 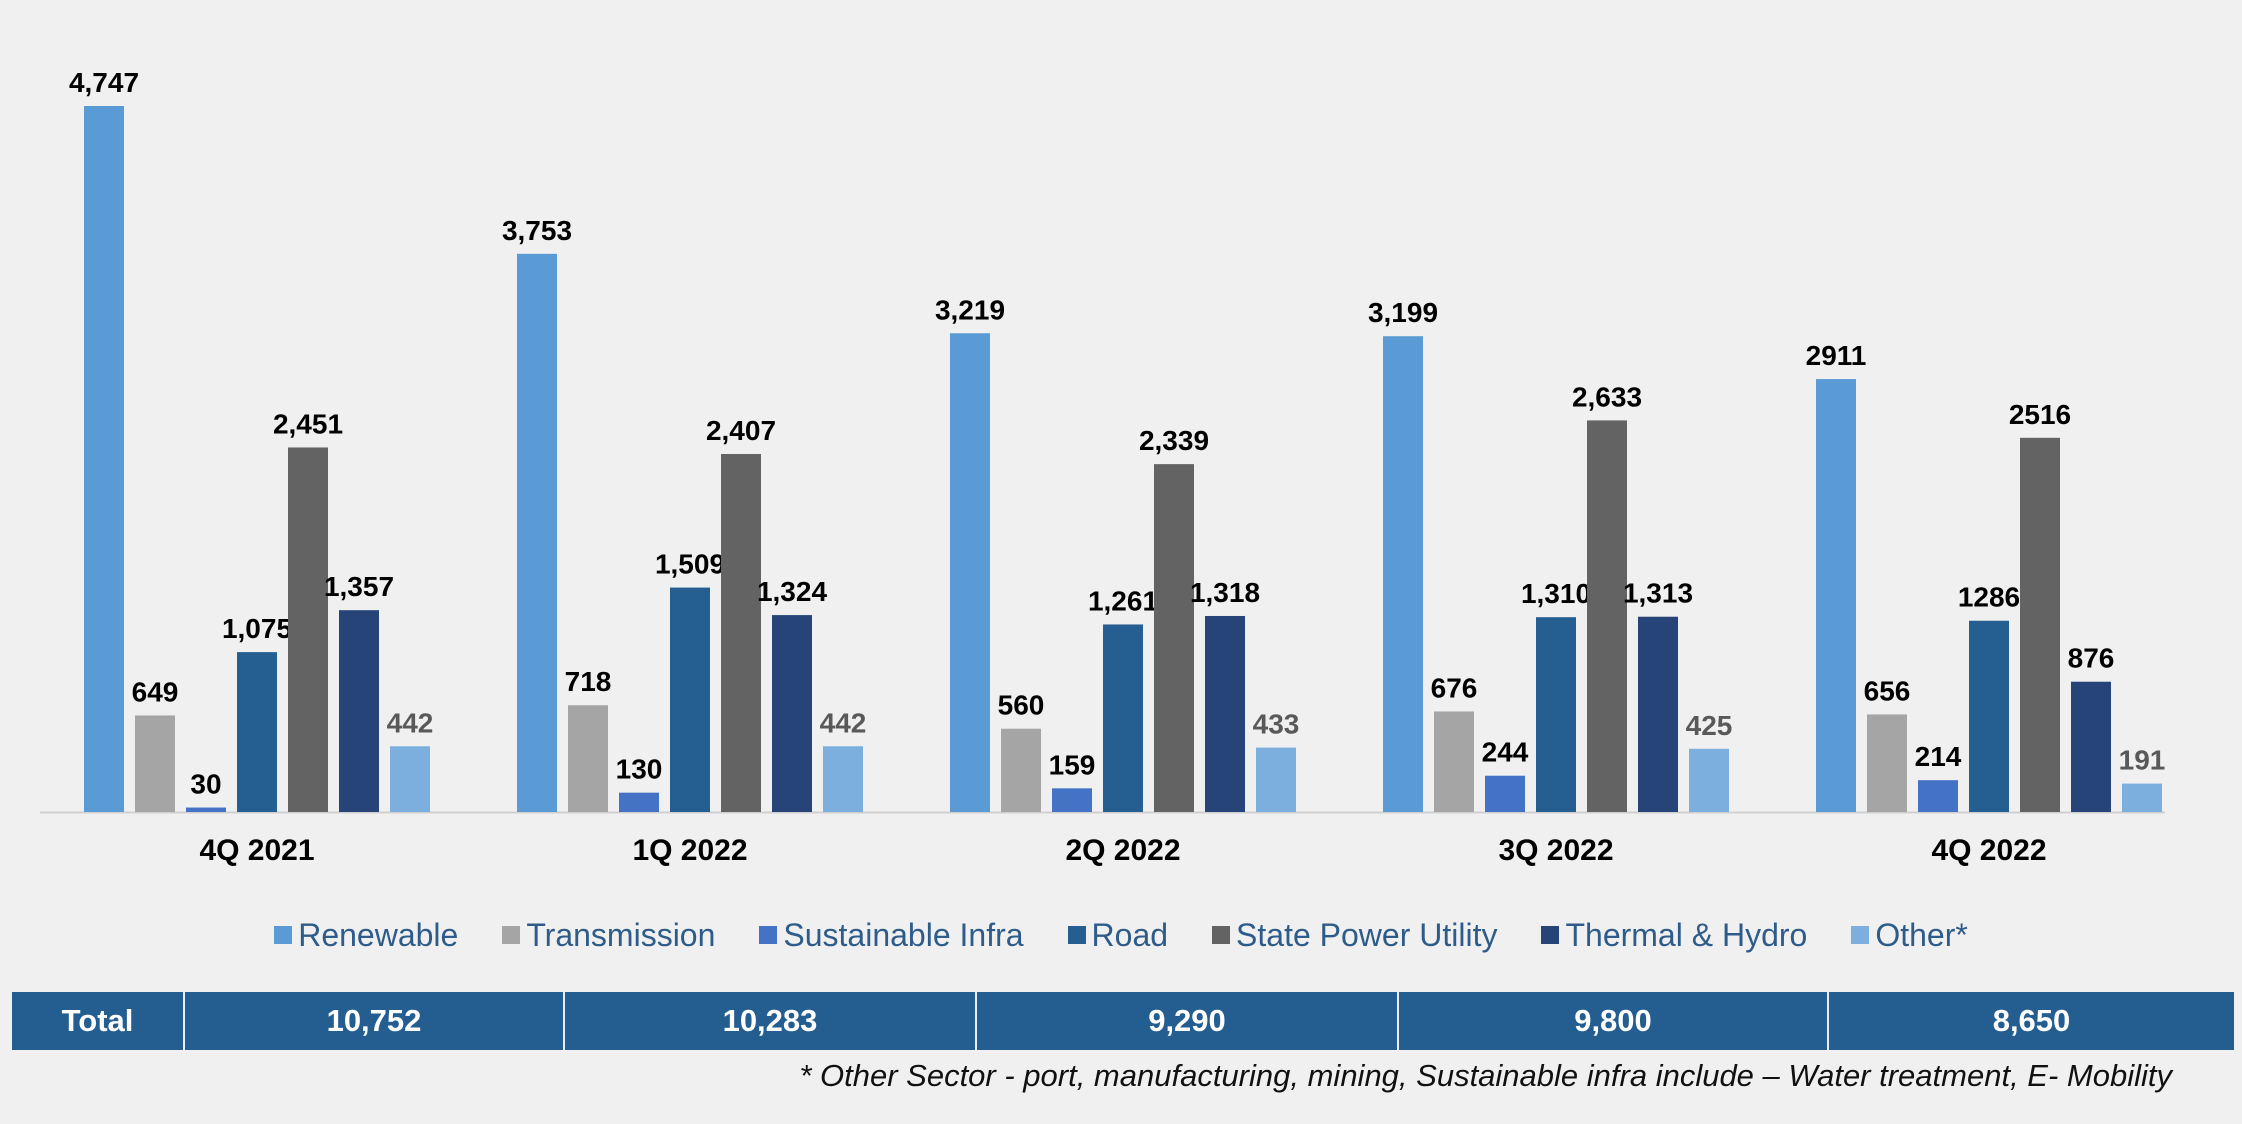 I want to click on totals-table: Total 10,752 10,283 9,290 9,800 8,650, so click(x=1123, y=1021).